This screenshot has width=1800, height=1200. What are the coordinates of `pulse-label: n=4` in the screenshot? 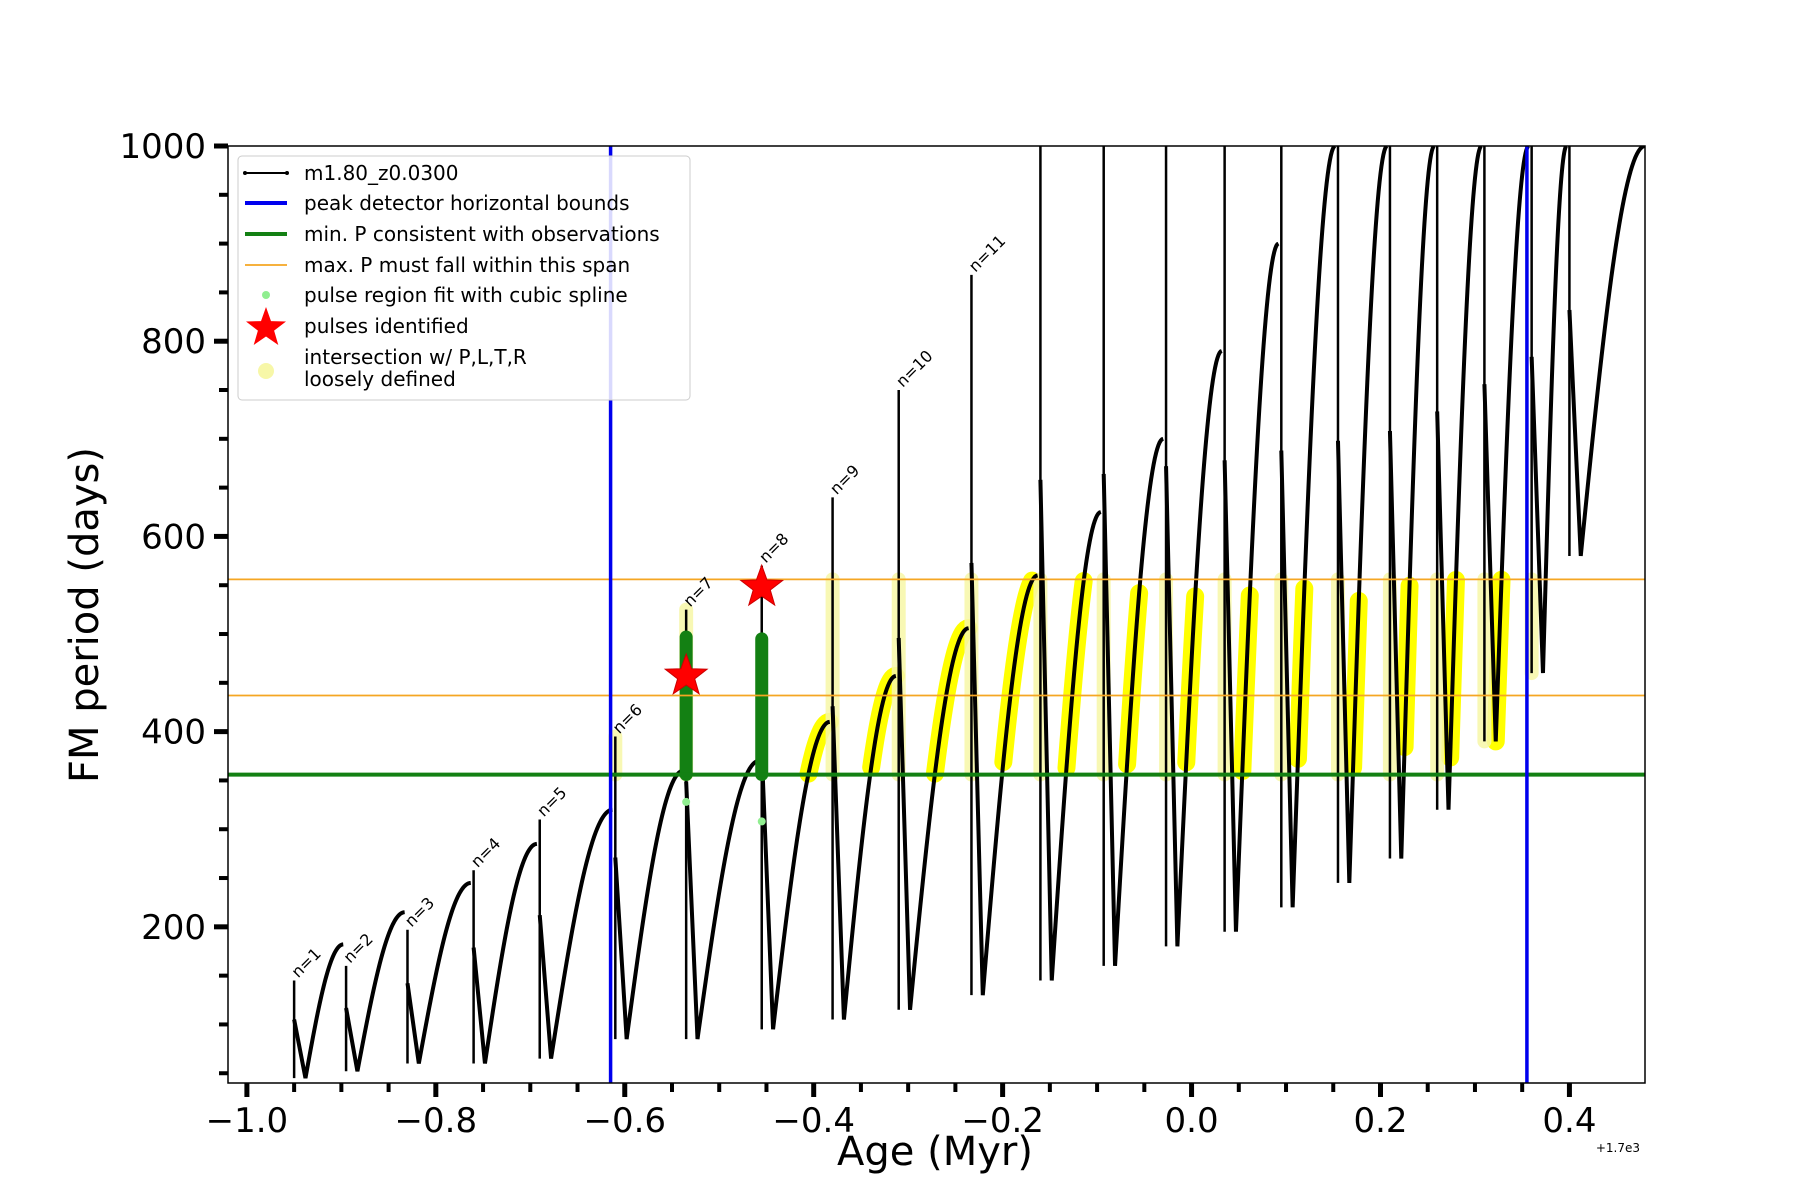 It's located at (485, 852).